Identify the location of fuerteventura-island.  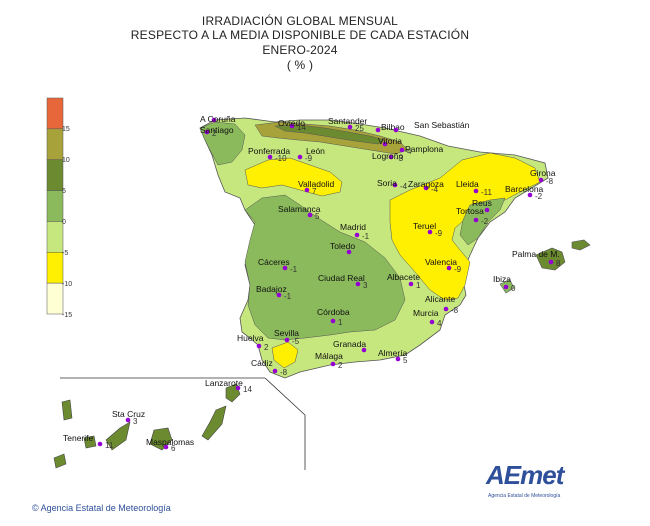
(214, 423).